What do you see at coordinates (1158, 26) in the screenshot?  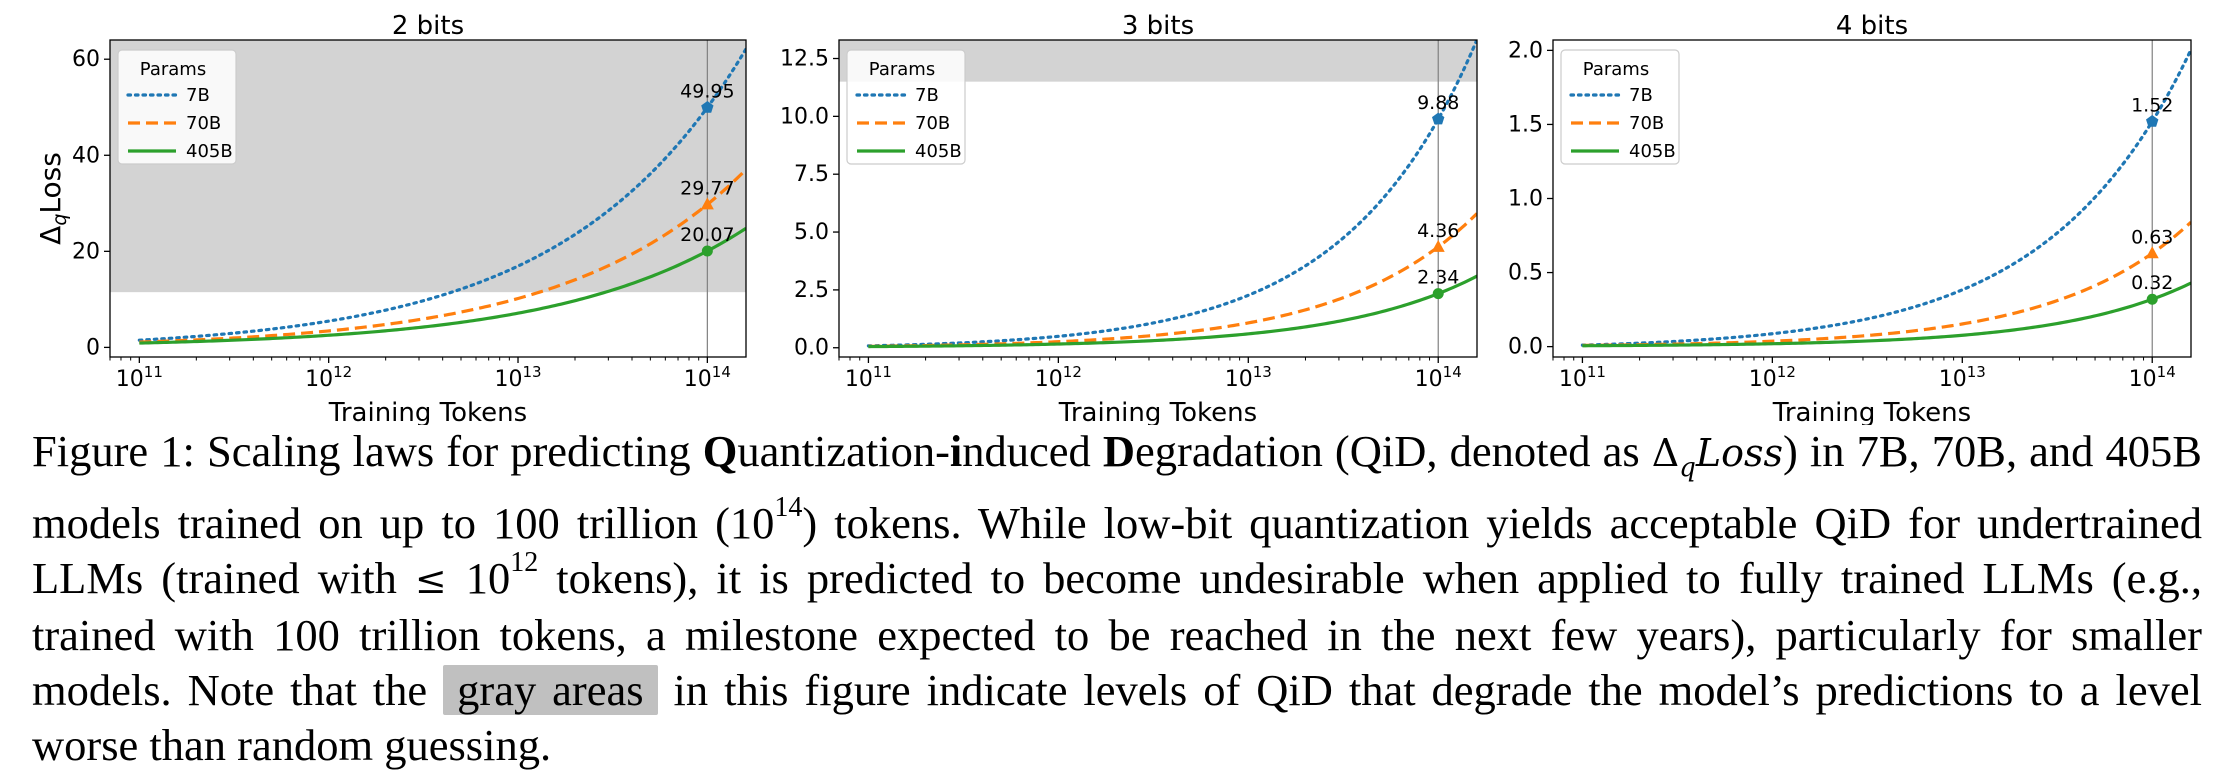 I see `panel-title: 3 bits` at bounding box center [1158, 26].